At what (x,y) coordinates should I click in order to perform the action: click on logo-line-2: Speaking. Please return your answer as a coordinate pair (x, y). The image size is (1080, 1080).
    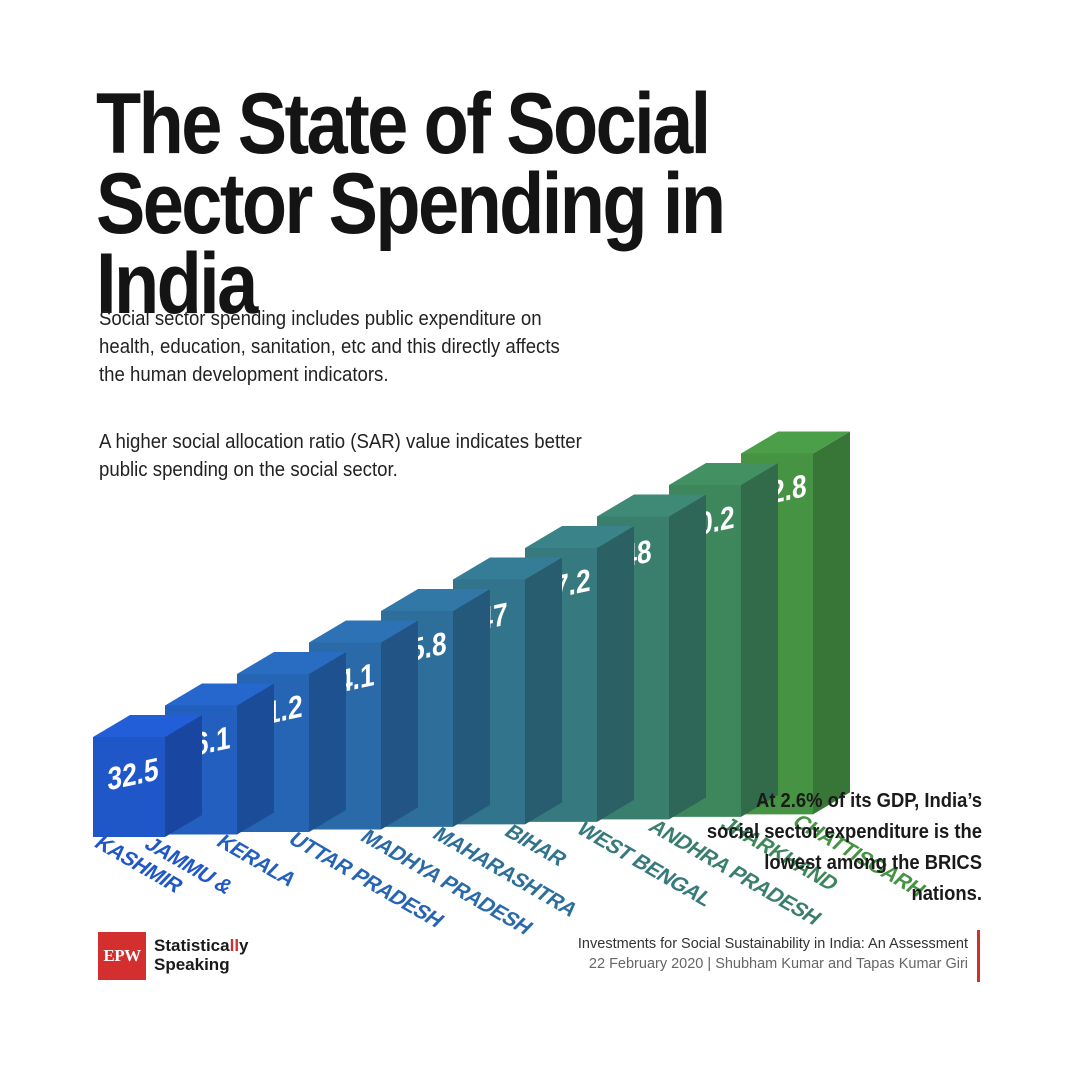
    Looking at the image, I should click on (192, 964).